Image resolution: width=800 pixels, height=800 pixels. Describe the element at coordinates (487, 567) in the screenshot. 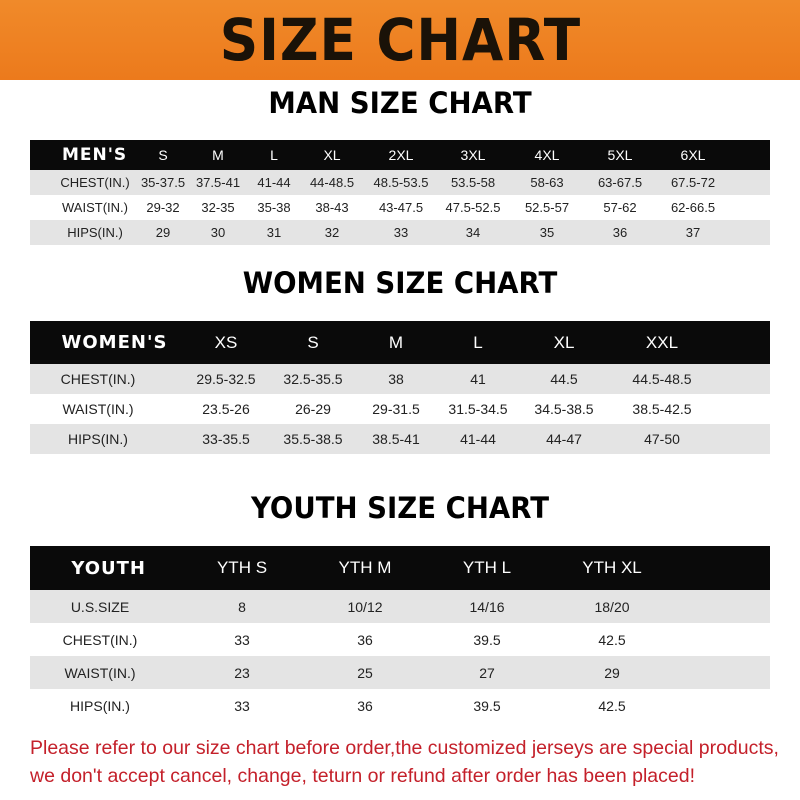

I see `size-header: YTH L` at that location.